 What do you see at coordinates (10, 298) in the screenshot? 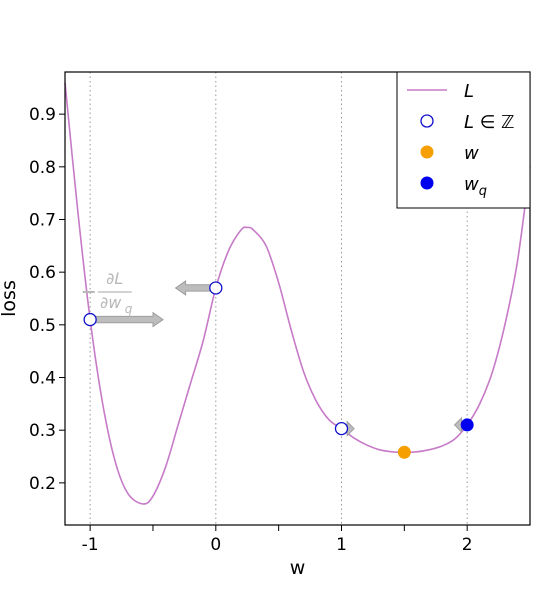
I see `y-axis-label: loss` at bounding box center [10, 298].